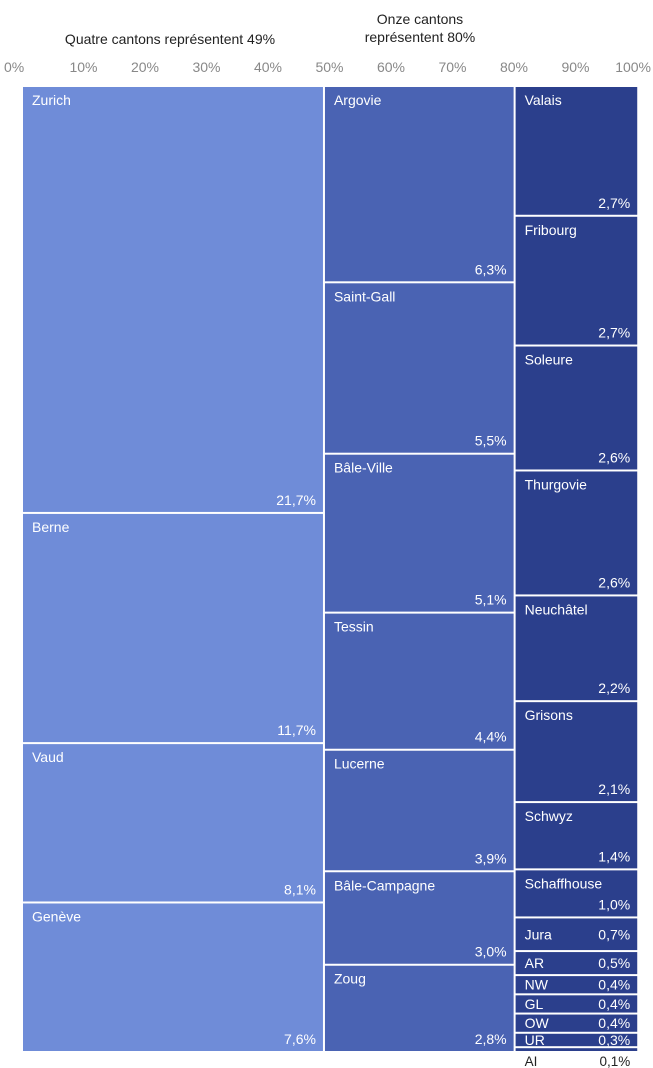 This screenshot has height=1068, width=653. I want to click on tile-value-grisons: 2,1%, so click(614, 789).